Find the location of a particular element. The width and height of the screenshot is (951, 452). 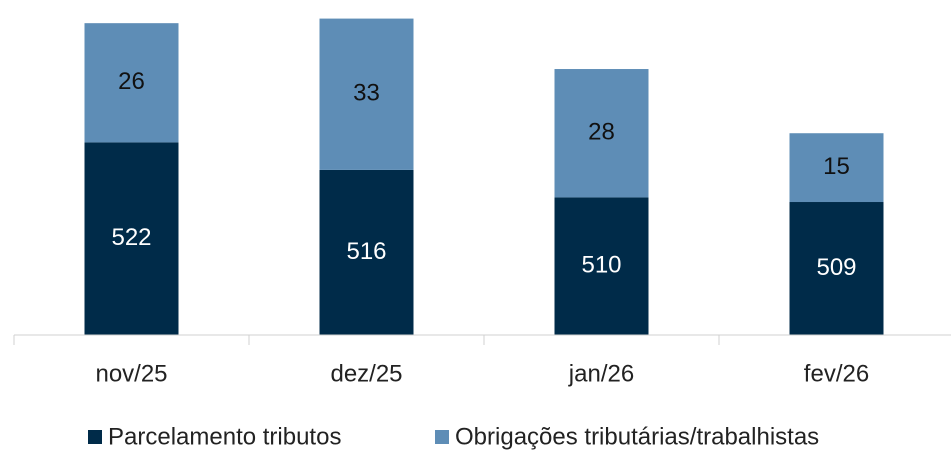

data-label: 509 is located at coordinates (836, 267).